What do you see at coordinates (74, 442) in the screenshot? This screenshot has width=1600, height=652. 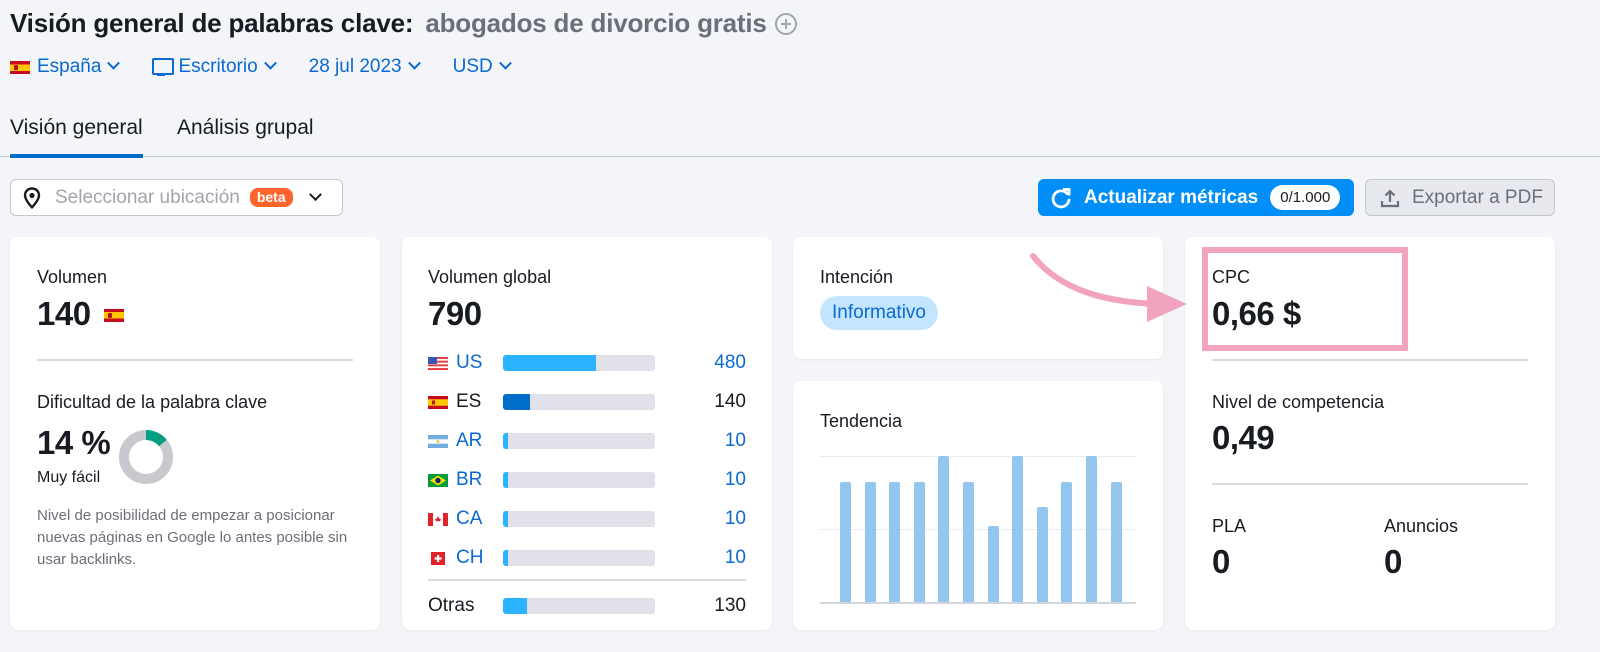 I see `kd-value: 14 %` at bounding box center [74, 442].